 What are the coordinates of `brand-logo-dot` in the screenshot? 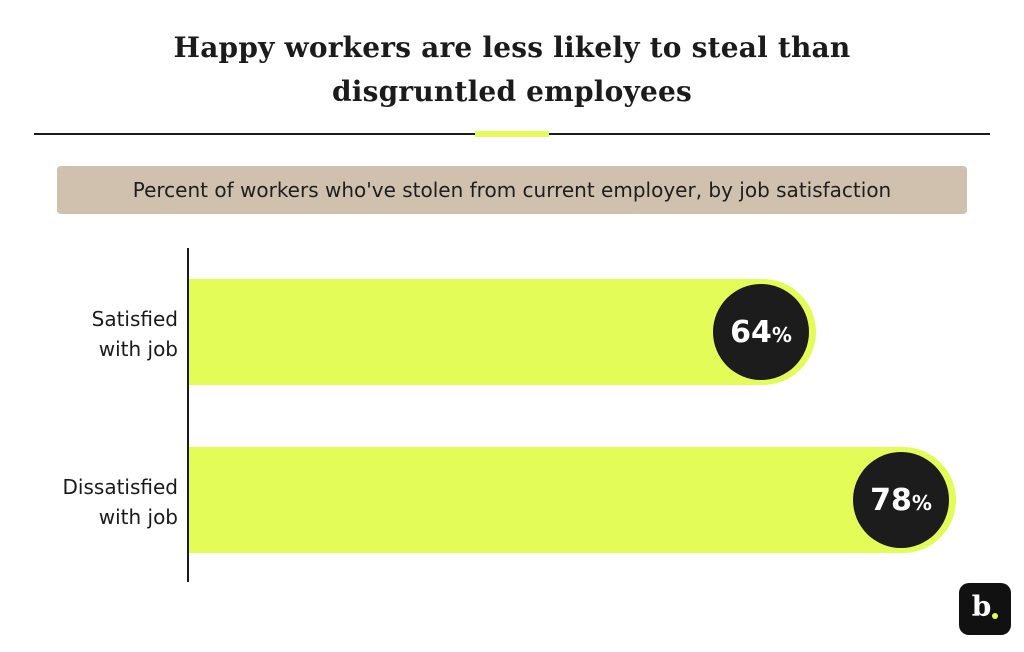 It's located at (995, 616).